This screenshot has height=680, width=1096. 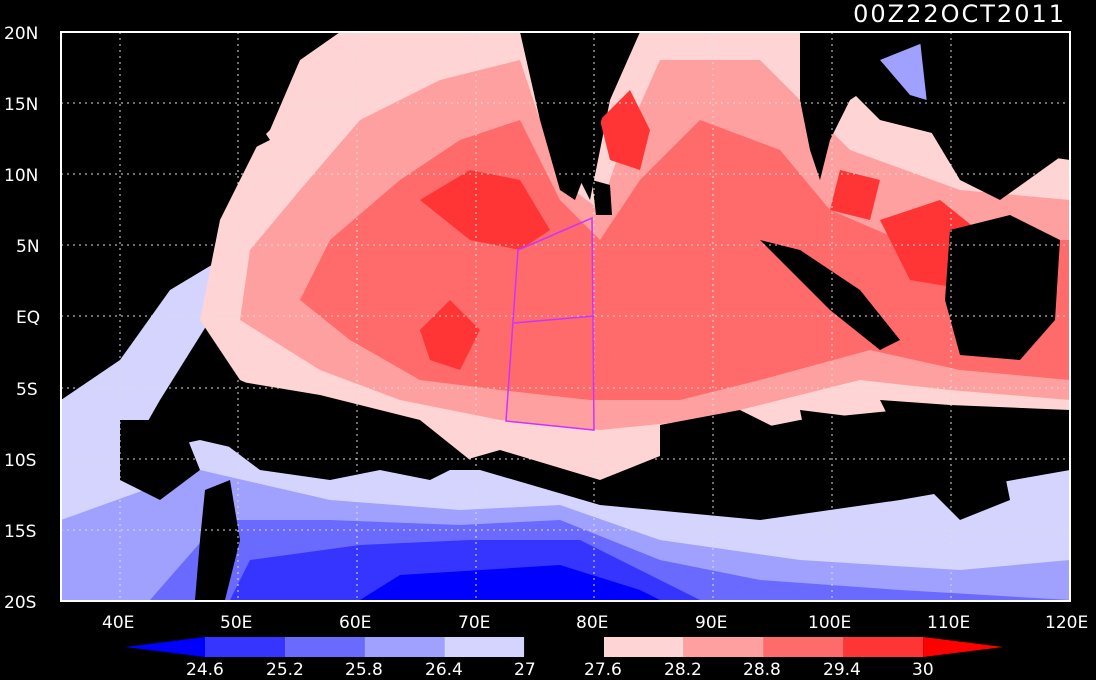 I want to click on lat-label: 15N, so click(x=21, y=105).